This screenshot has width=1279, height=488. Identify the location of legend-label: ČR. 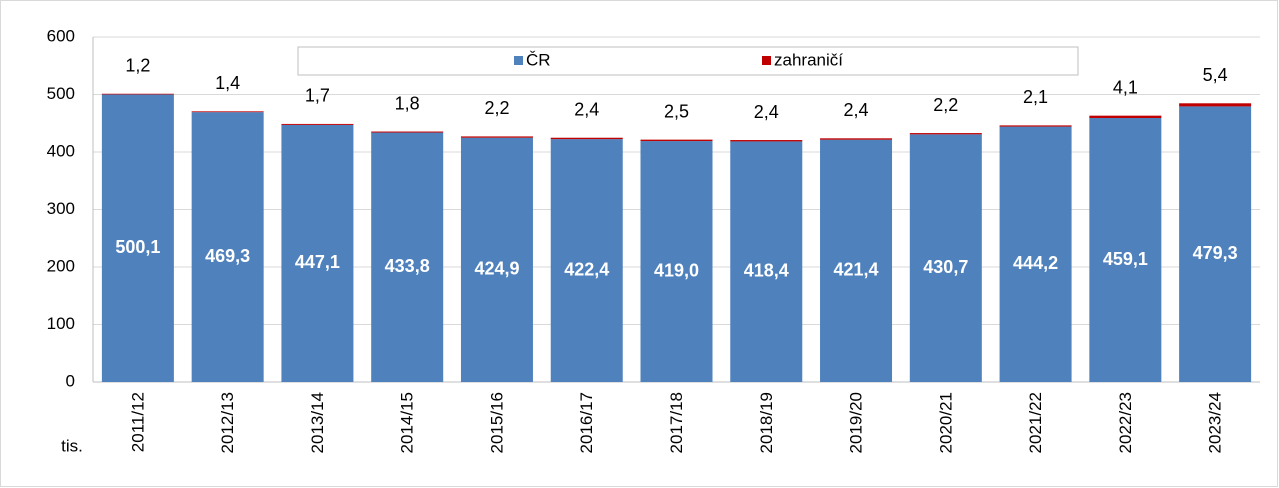
(538, 59).